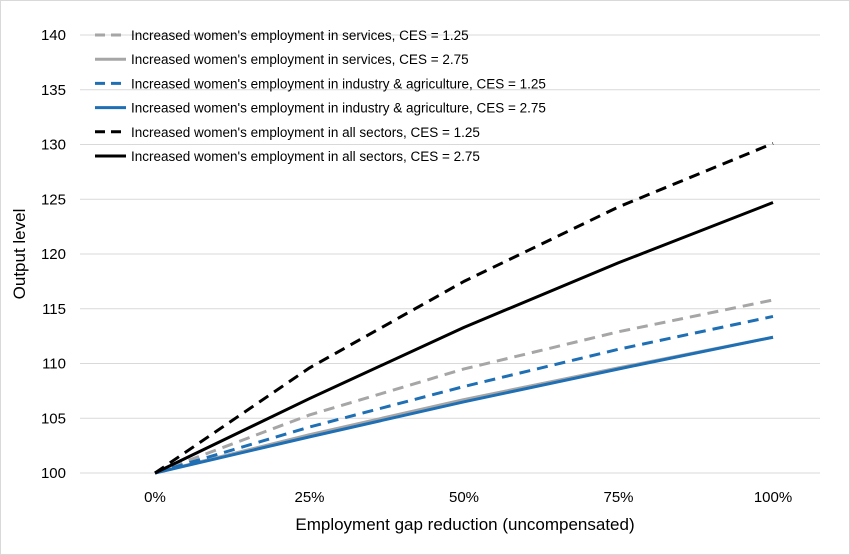 This screenshot has height=555, width=850. Describe the element at coordinates (53, 35) in the screenshot. I see `y-tick-label: 140` at that location.